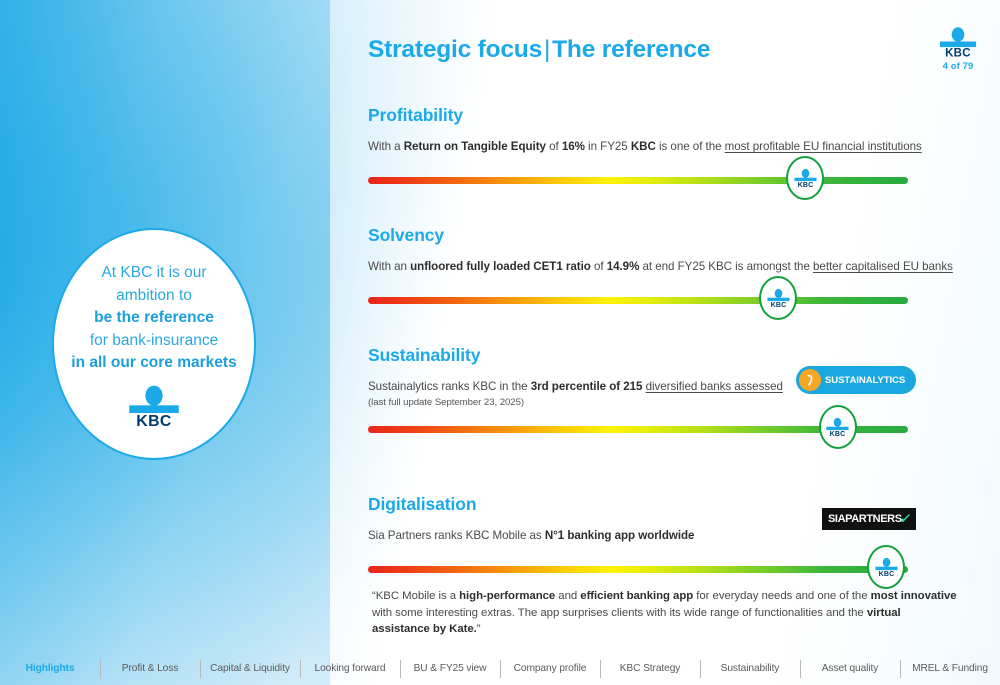  I want to click on ambition-line-3: be the reference, so click(154, 318).